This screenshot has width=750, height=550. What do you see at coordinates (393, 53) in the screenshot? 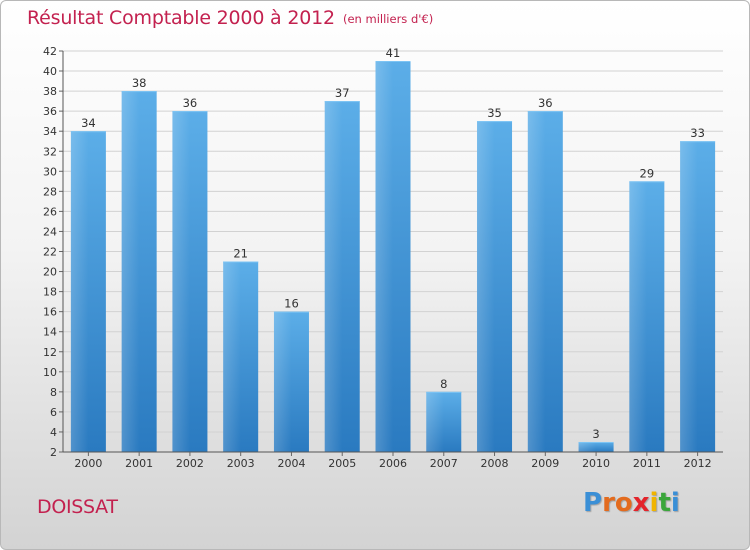
I see `data-label: 41` at bounding box center [393, 53].